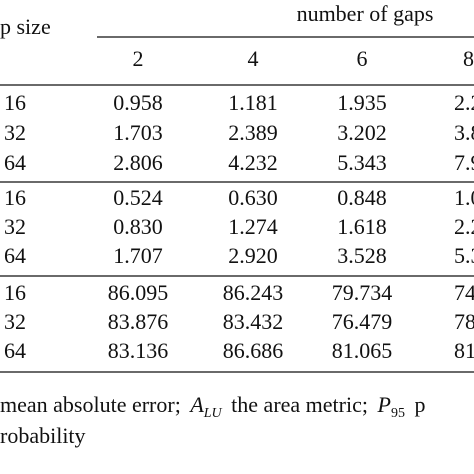 The image size is (474, 474). What do you see at coordinates (362, 321) in the screenshot?
I see `cell: 76.479` at bounding box center [362, 321].